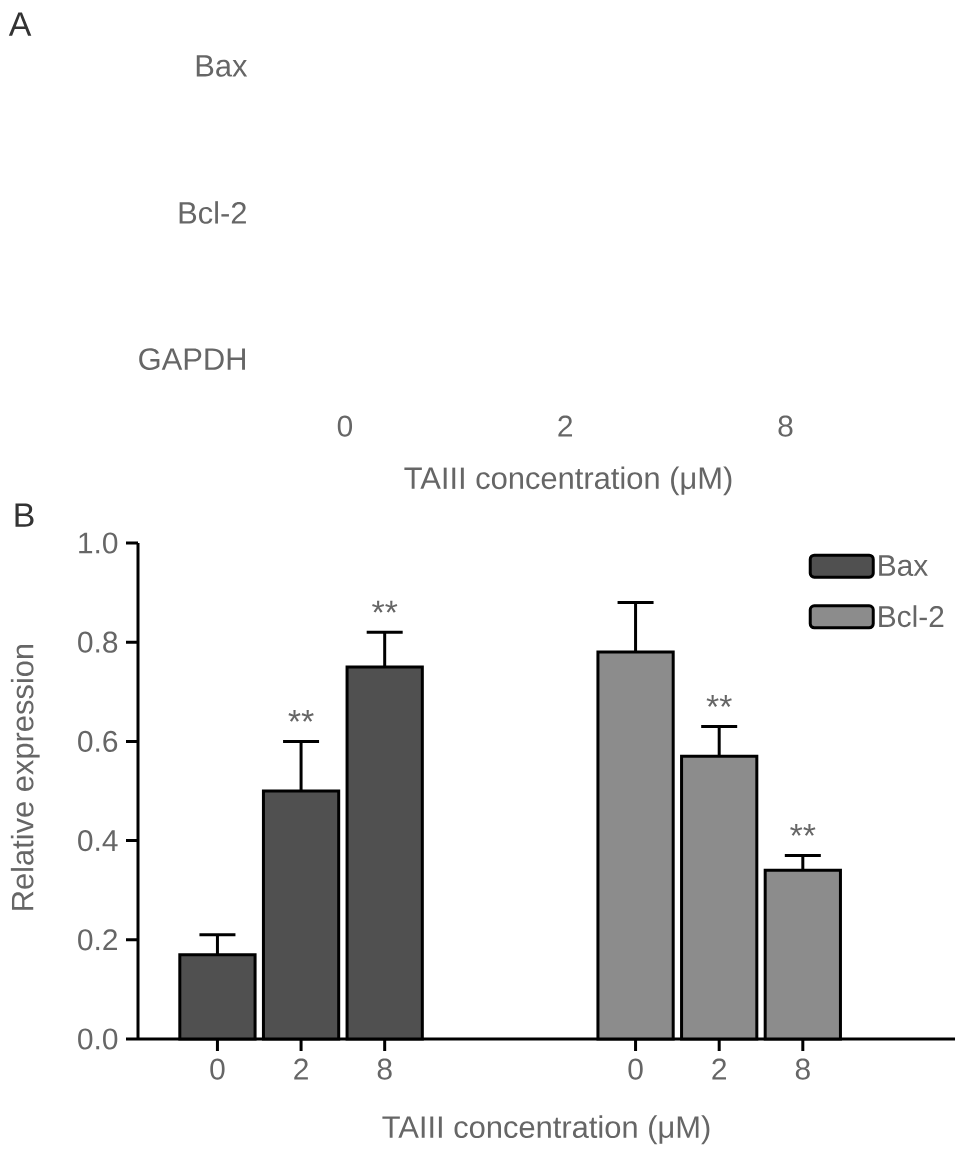 The height and width of the screenshot is (1160, 969). What do you see at coordinates (98, 841) in the screenshot?
I see `y-tick-label: 0.4` at bounding box center [98, 841].